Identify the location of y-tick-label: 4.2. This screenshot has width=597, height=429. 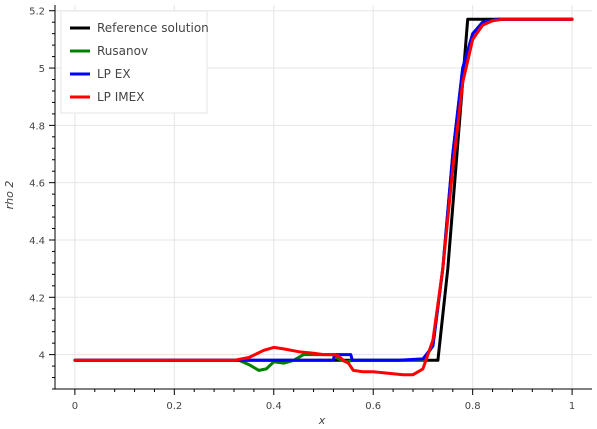
(37, 298).